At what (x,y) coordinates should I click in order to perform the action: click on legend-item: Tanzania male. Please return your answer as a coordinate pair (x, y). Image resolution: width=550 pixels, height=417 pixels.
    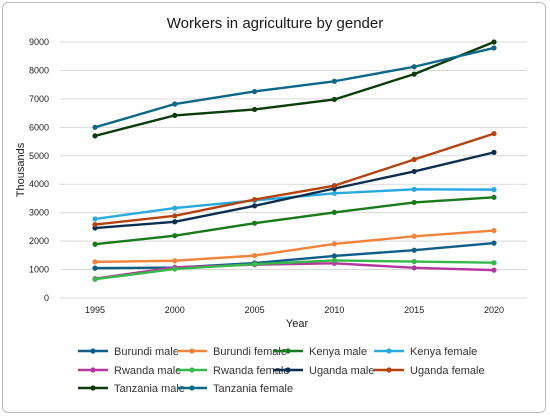
    Looking at the image, I should click on (131, 389).